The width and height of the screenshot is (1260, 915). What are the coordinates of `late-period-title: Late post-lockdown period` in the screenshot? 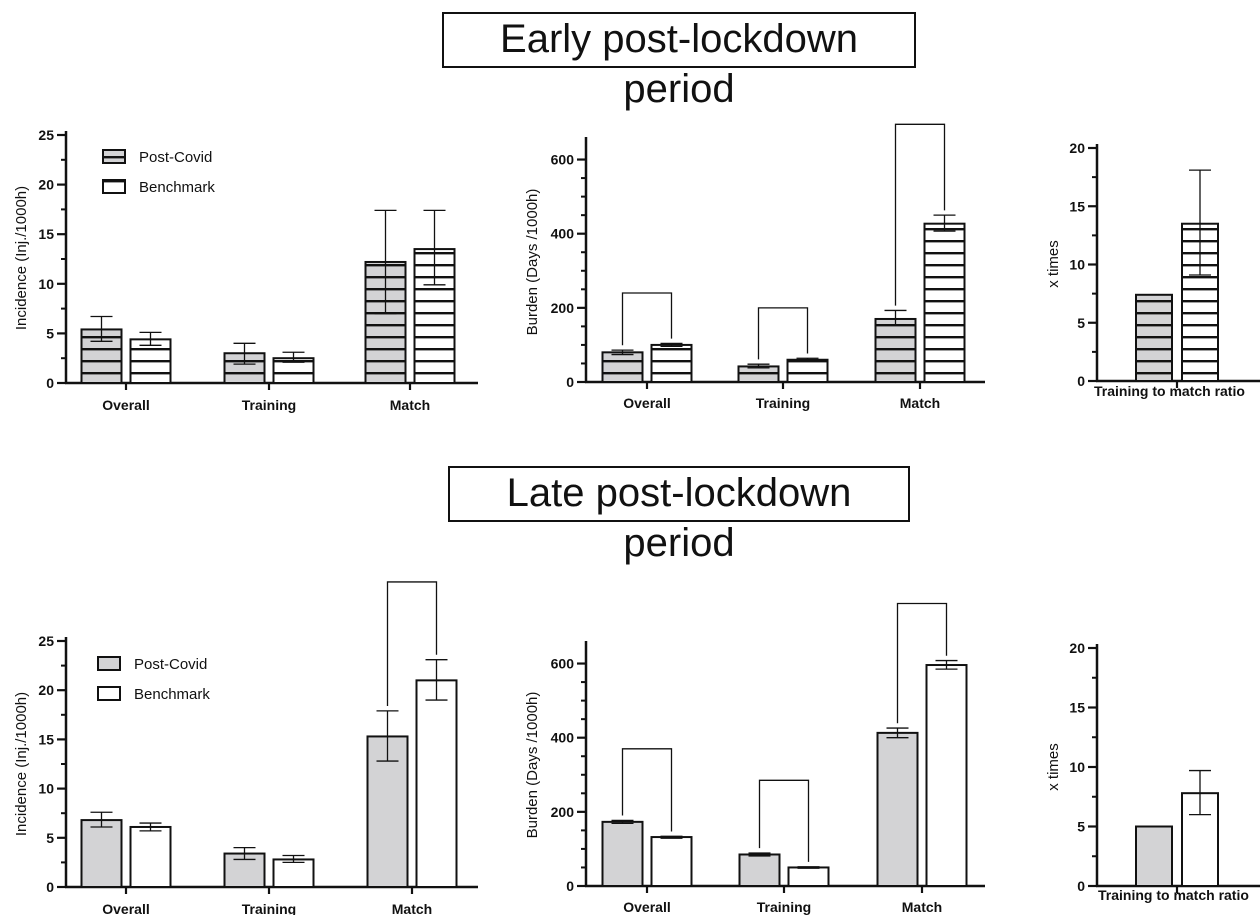 It's located at (679, 515).